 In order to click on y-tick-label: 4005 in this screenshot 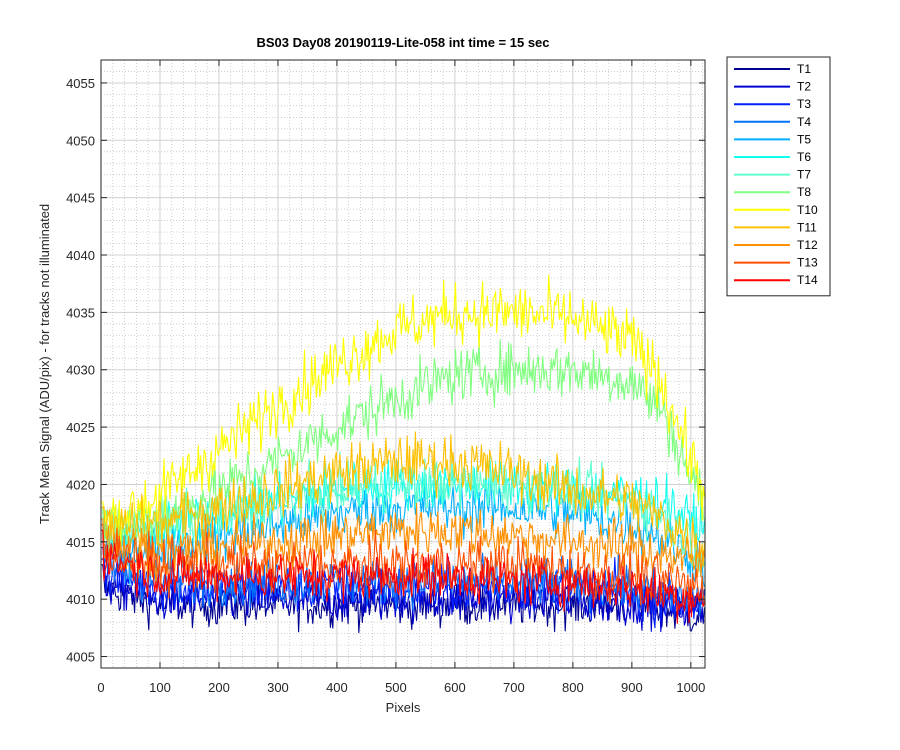, I will do `click(80, 657)`.